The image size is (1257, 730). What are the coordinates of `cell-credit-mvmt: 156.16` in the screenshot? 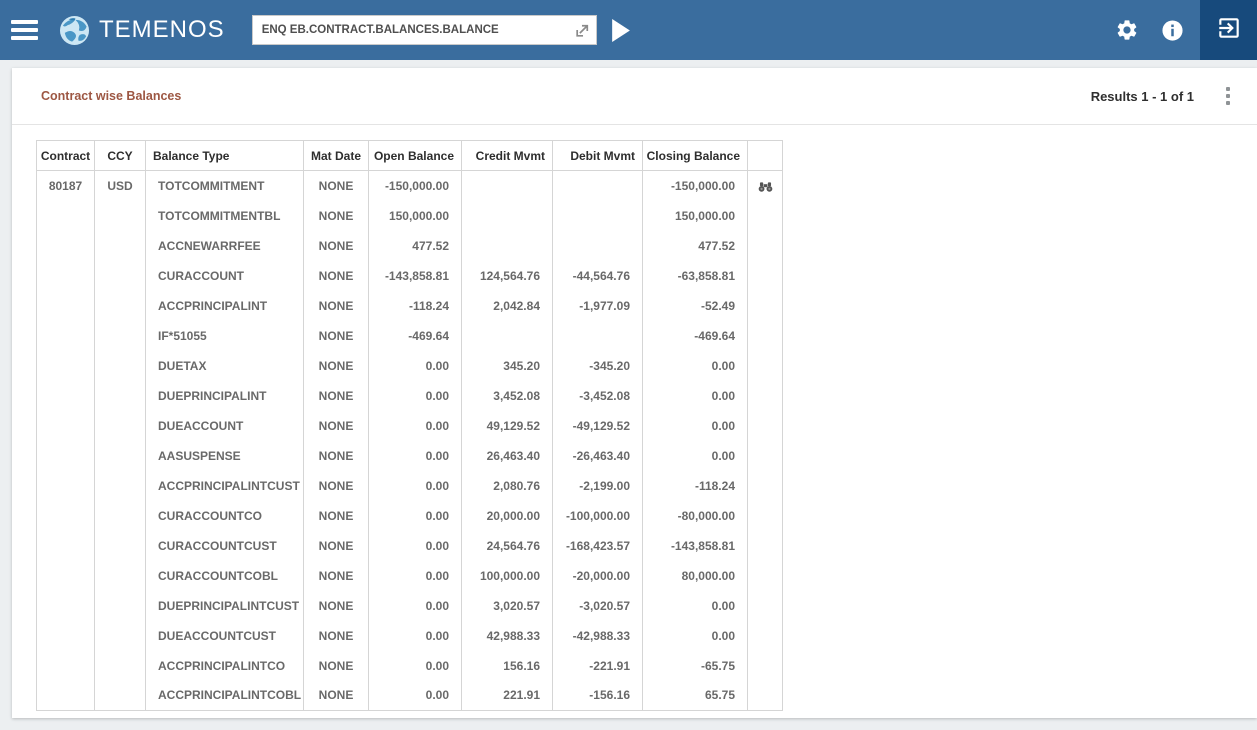 It's located at (507, 665).